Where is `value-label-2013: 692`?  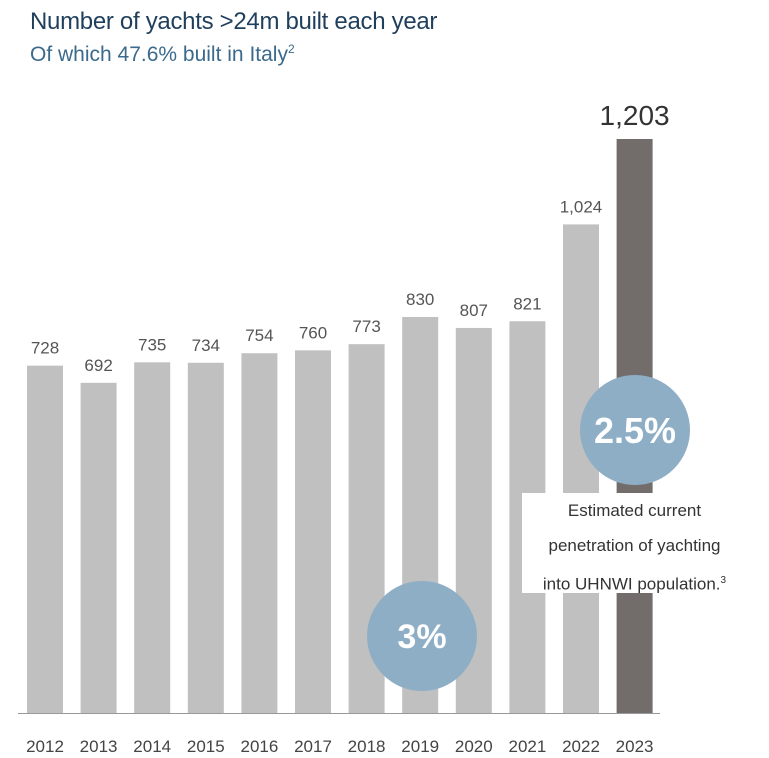 value-label-2013: 692 is located at coordinates (98, 365).